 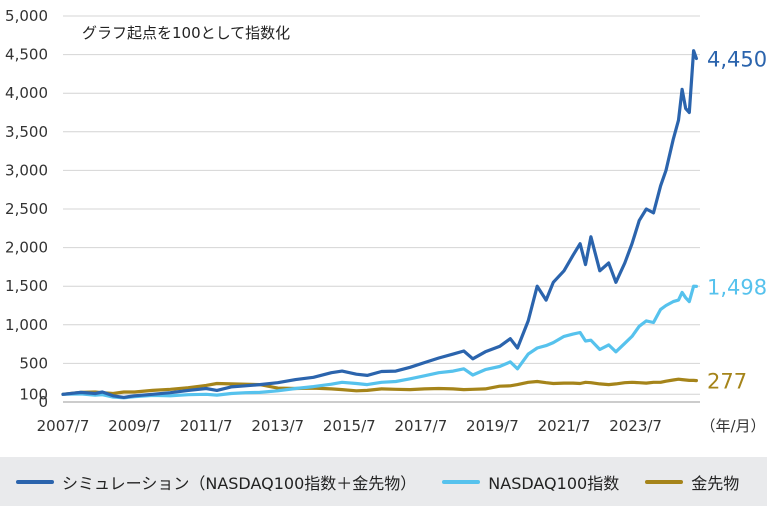 What do you see at coordinates (492, 426) in the screenshot?
I see `x-tick-label: 2019/7` at bounding box center [492, 426].